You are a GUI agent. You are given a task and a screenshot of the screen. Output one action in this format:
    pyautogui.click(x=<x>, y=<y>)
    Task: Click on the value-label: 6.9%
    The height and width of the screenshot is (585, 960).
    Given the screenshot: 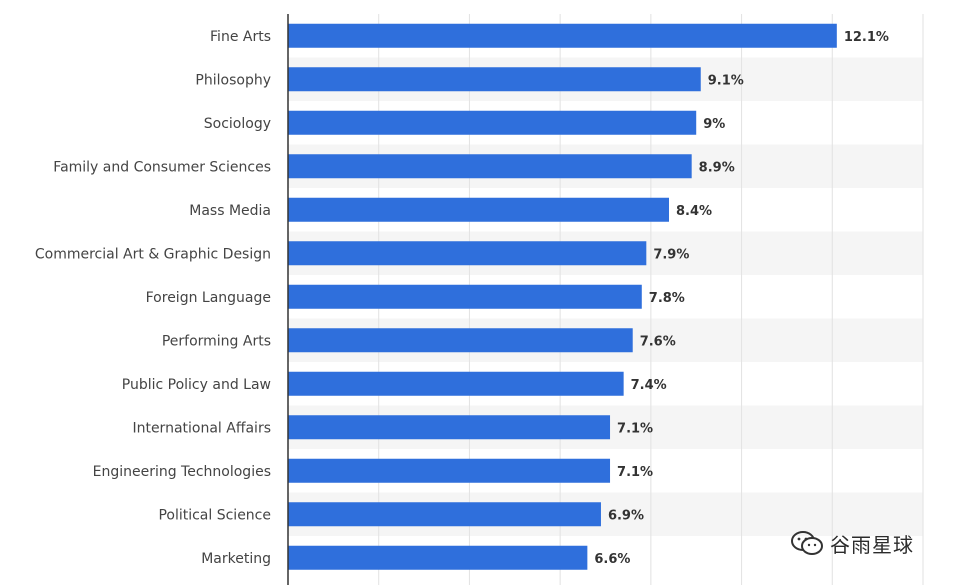 What is the action you would take?
    pyautogui.click(x=626, y=515)
    